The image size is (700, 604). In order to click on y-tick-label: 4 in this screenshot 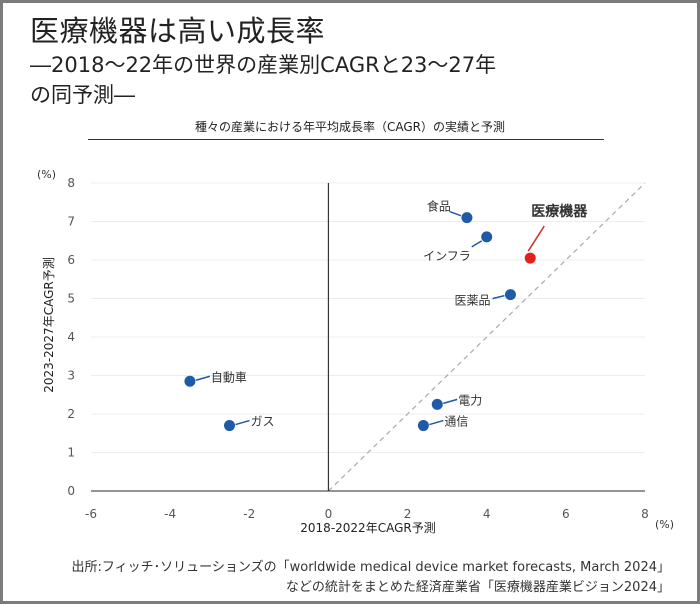, I will do `click(71, 337)`.